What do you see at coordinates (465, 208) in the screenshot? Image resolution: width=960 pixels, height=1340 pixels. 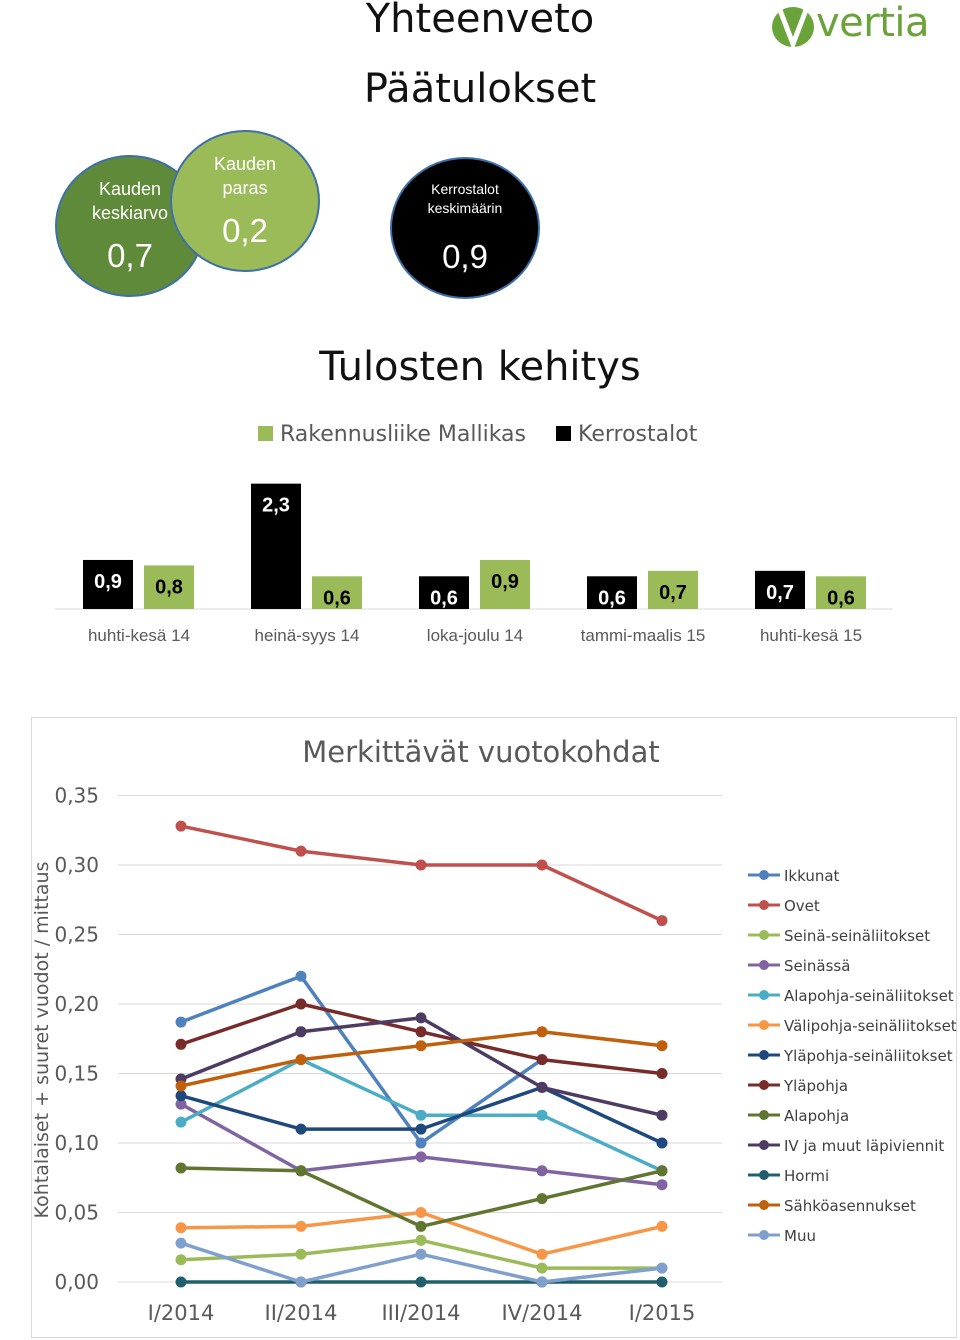 I see `kerrostalot-label-2: keskimäärin` at bounding box center [465, 208].